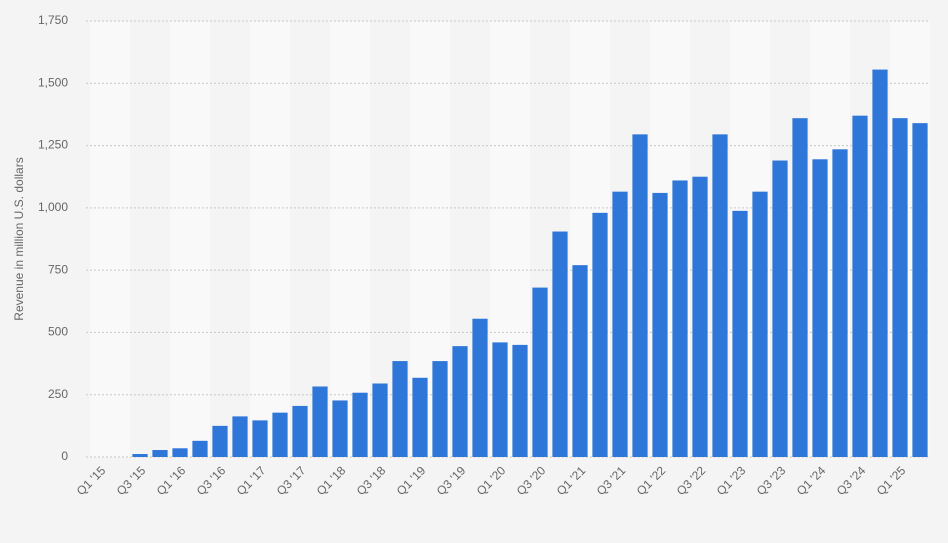 This screenshot has width=948, height=543. Describe the element at coordinates (53, 82) in the screenshot. I see `y-tick-label: 1,500` at that location.